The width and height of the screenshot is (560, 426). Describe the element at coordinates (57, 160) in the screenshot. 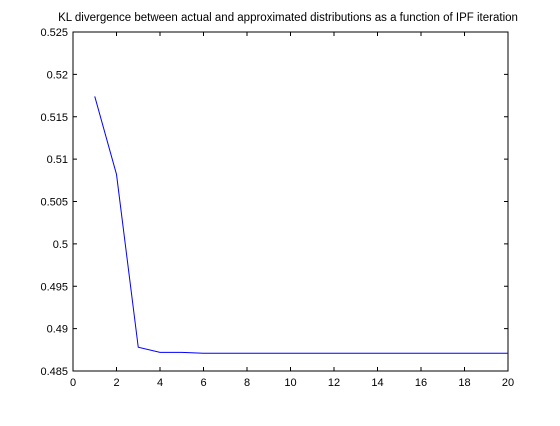

I see `y-tick-label: 0.51` at that location.